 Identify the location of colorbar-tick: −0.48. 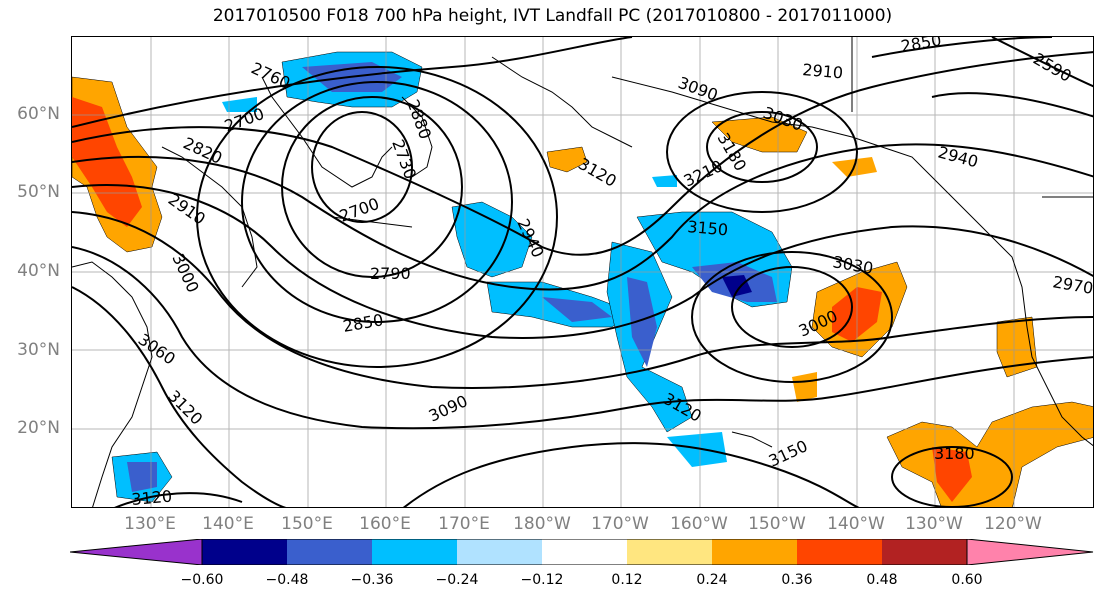
(287, 580).